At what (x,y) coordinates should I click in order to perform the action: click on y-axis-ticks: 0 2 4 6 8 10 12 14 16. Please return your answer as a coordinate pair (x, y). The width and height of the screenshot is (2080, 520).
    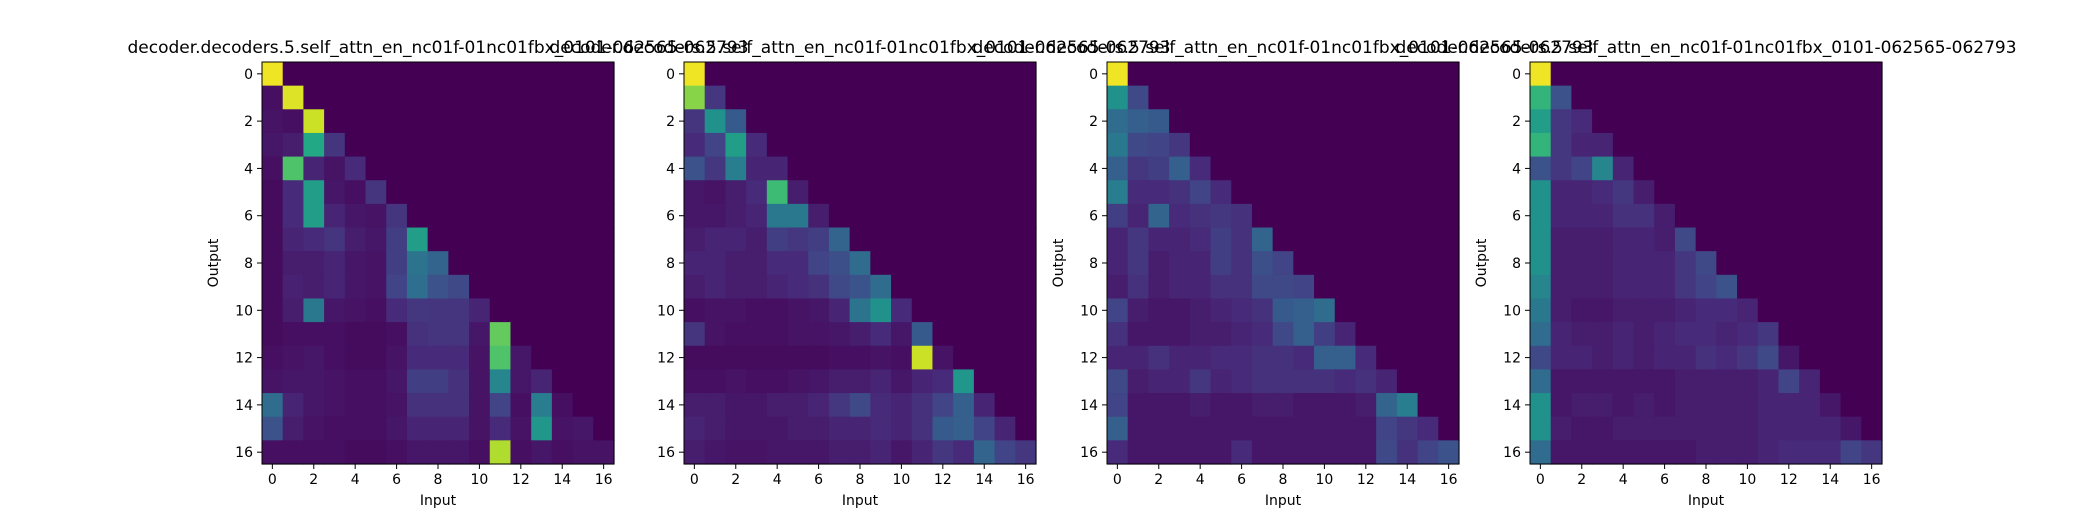
    Looking at the image, I should click on (1516, 264).